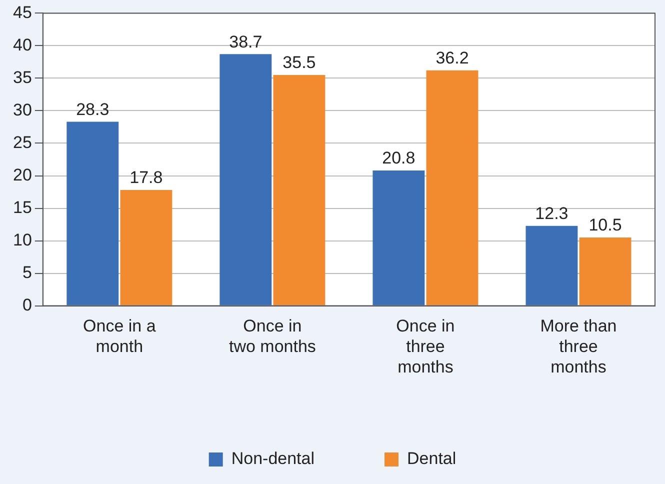 Image resolution: width=665 pixels, height=484 pixels. What do you see at coordinates (452, 58) in the screenshot?
I see `data-label: 36.2` at bounding box center [452, 58].